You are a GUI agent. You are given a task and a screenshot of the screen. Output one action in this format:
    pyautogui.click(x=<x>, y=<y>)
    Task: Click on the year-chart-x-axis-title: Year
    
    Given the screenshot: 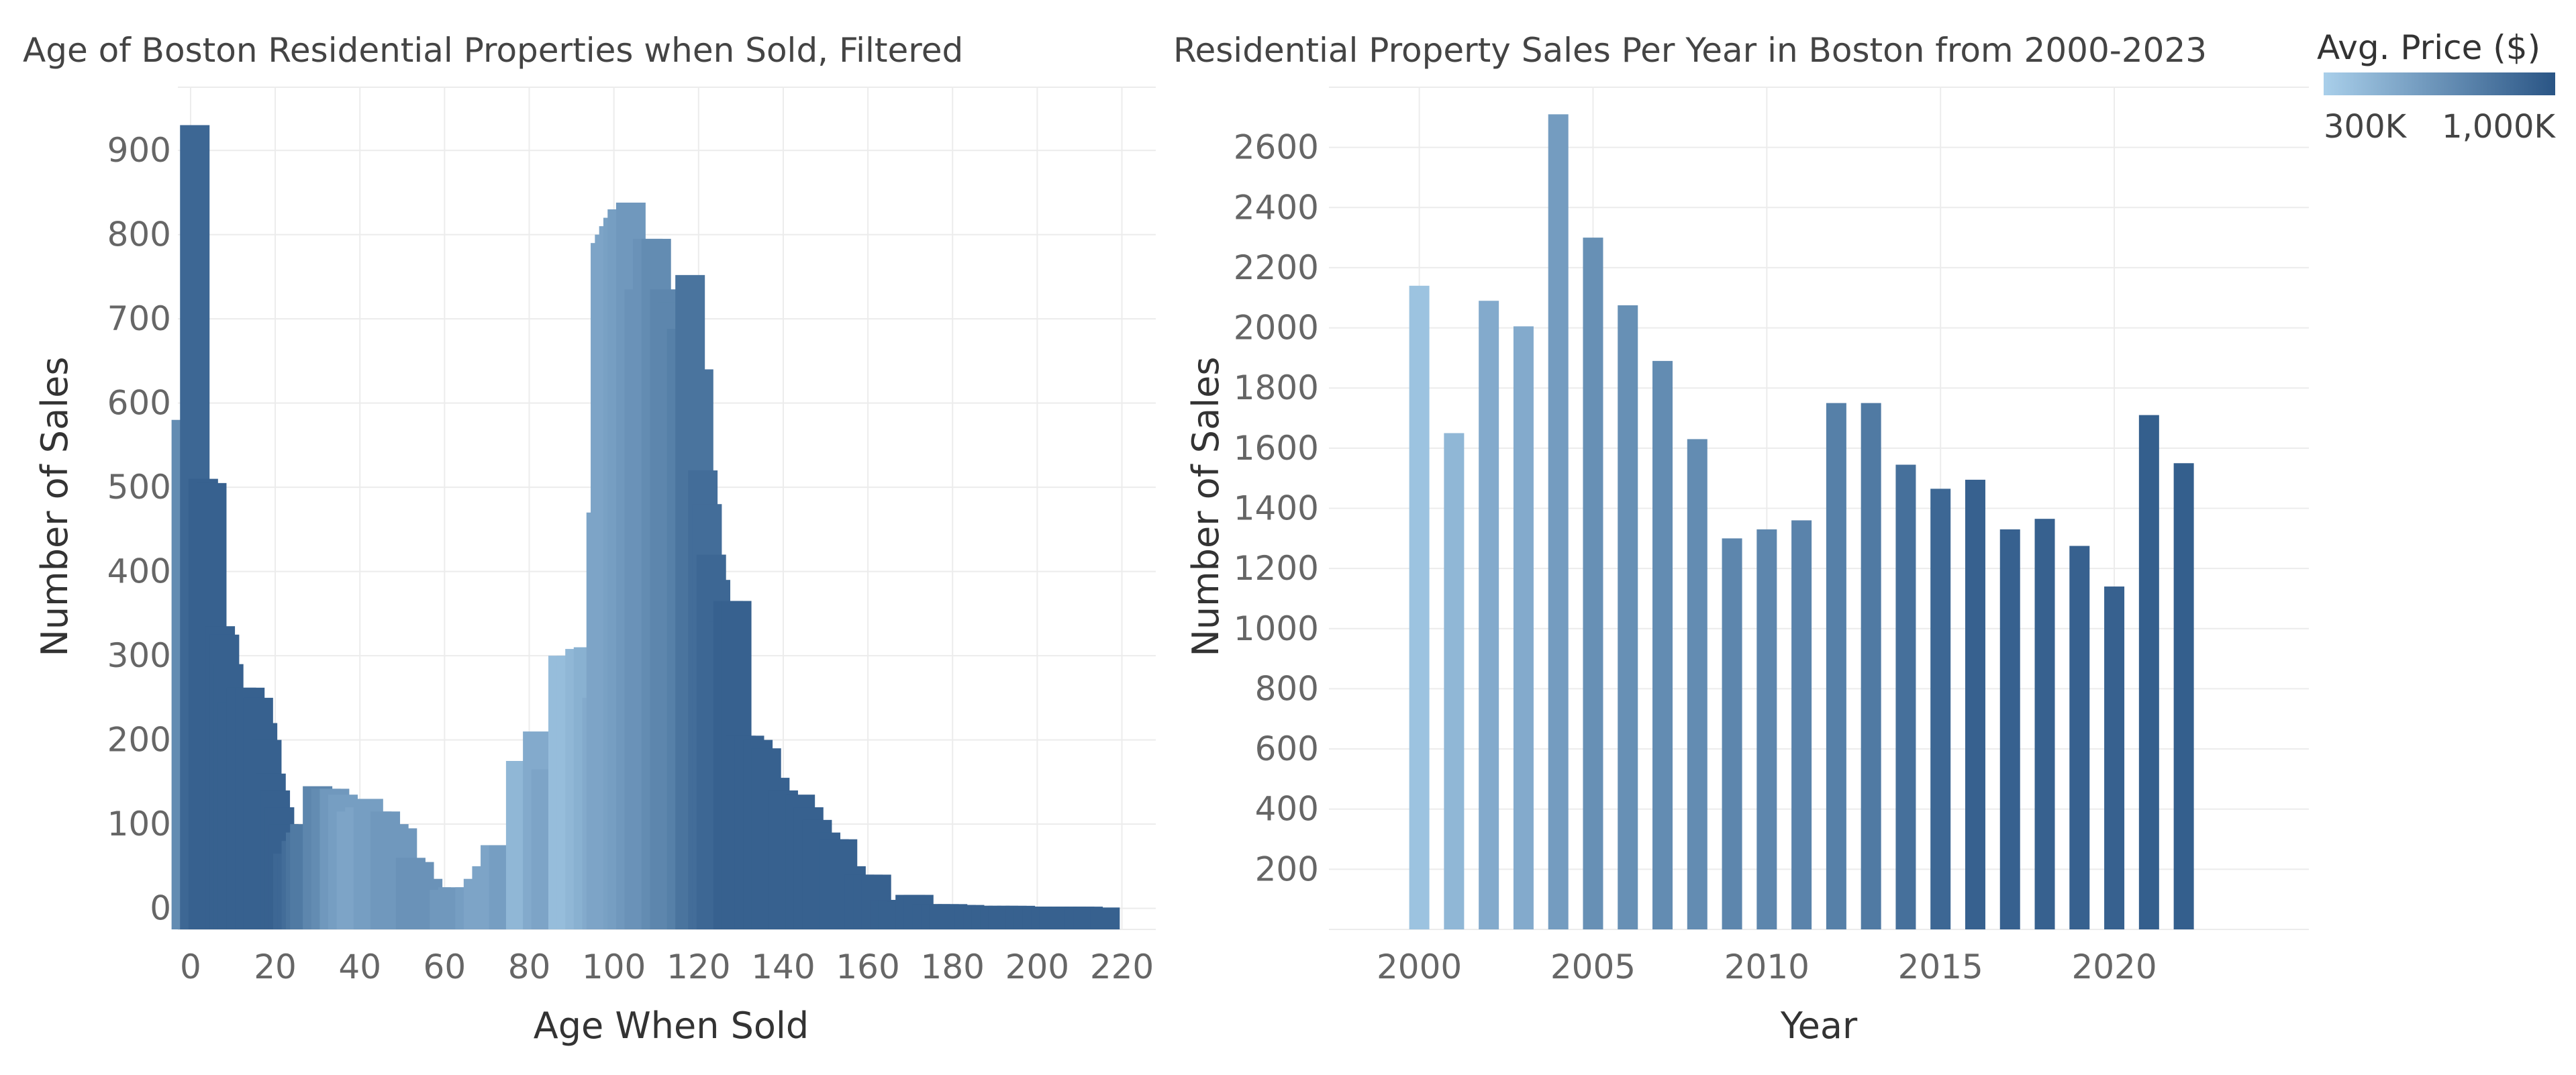 What is the action you would take?
    pyautogui.click(x=1819, y=1026)
    